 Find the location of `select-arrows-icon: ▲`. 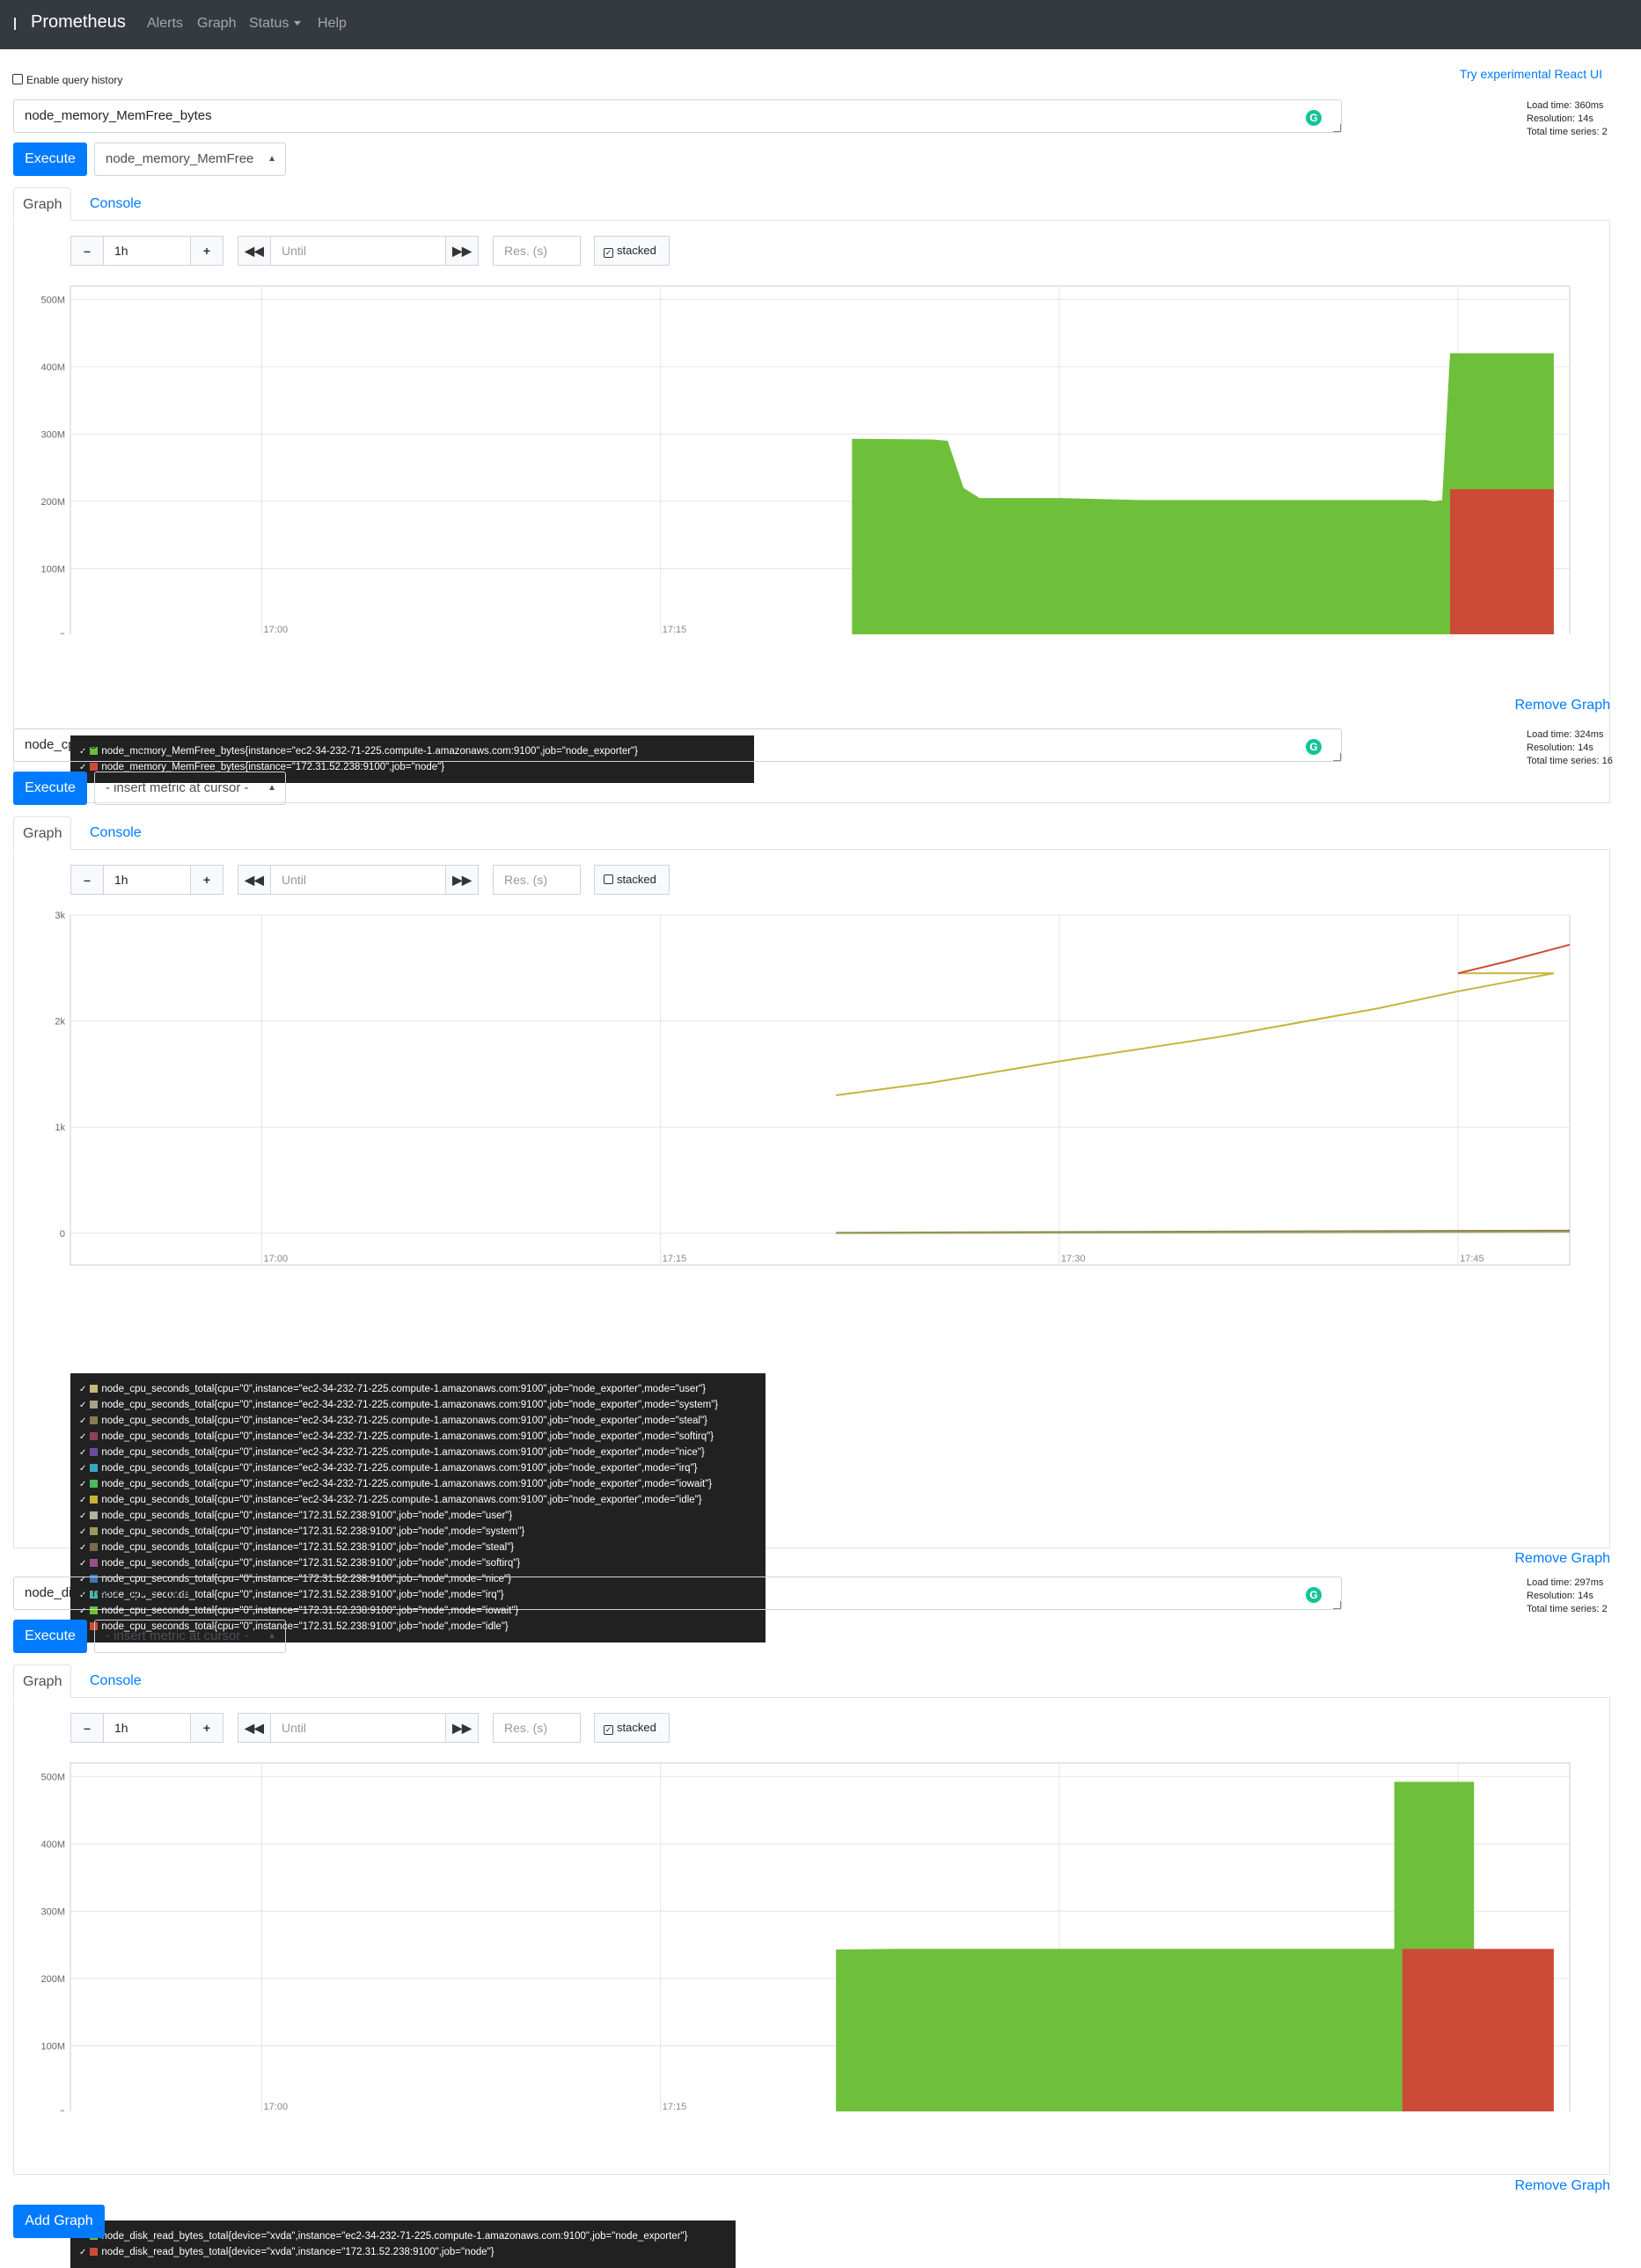

select-arrows-icon: ▲ is located at coordinates (271, 788).